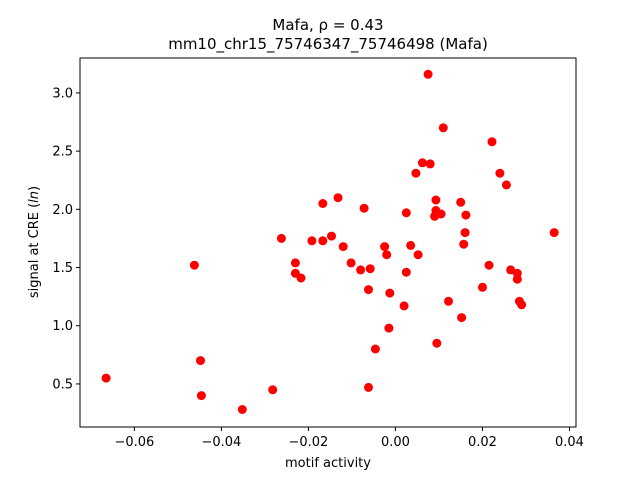 The width and height of the screenshot is (640, 480). Describe the element at coordinates (395, 442) in the screenshot. I see `x-tick-label: 0.00` at that location.